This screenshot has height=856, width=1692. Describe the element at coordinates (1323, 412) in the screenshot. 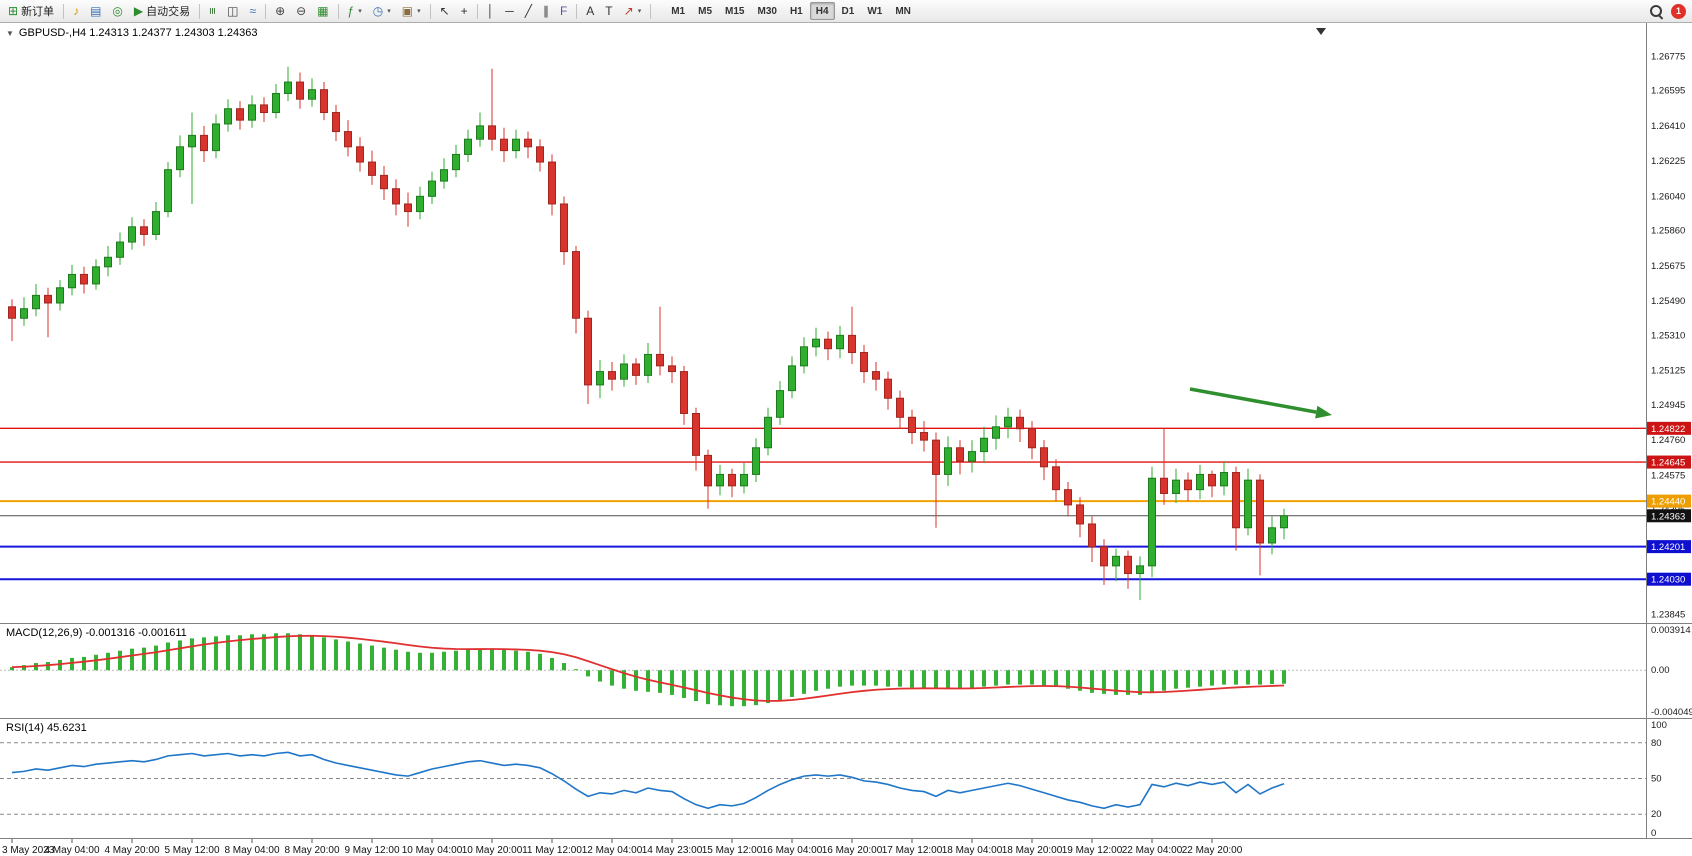

I see `trend-arrow-head` at that location.